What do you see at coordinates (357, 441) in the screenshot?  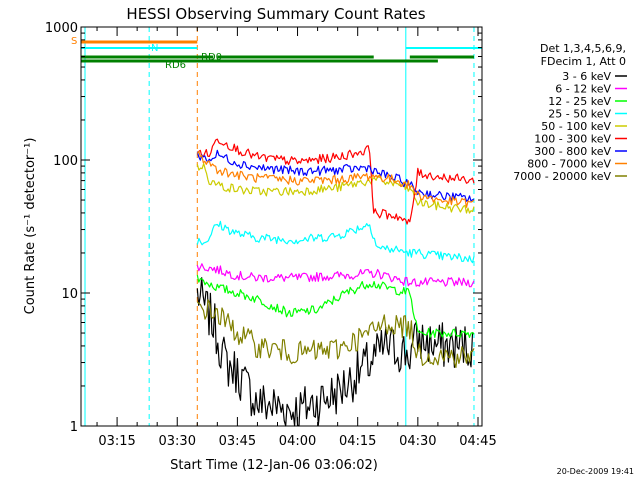 I see `x-tick-label: 04:15` at bounding box center [357, 441].